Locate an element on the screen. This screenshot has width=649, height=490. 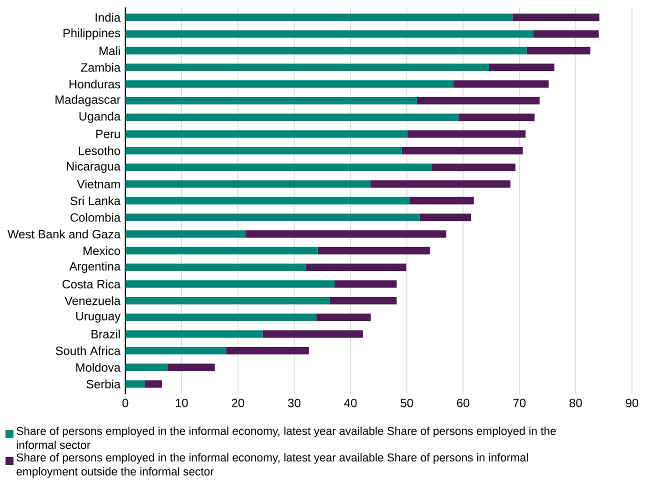
y-tick-label: Philippines is located at coordinates (92, 34).